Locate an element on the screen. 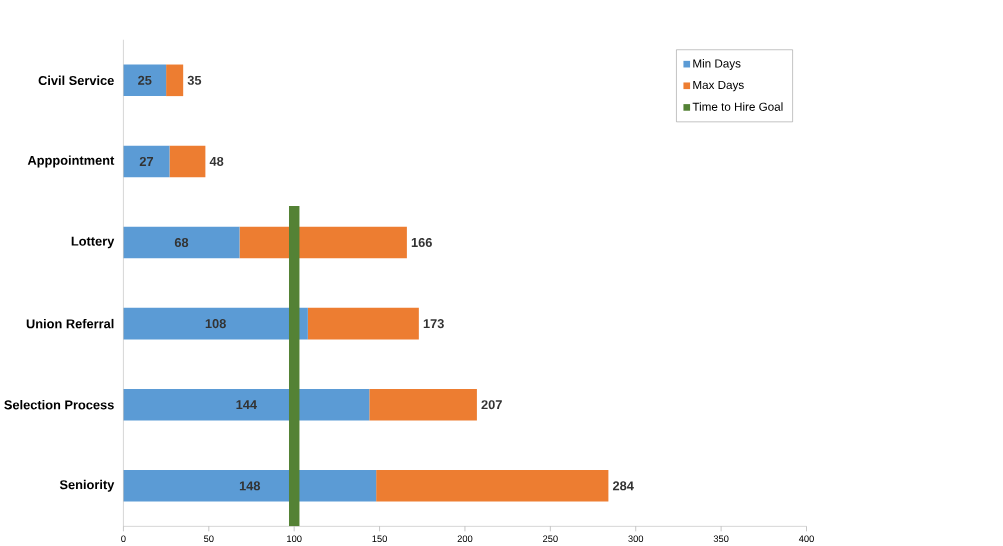 The image size is (1003, 546). x-tick-label: 150 is located at coordinates (379, 539).